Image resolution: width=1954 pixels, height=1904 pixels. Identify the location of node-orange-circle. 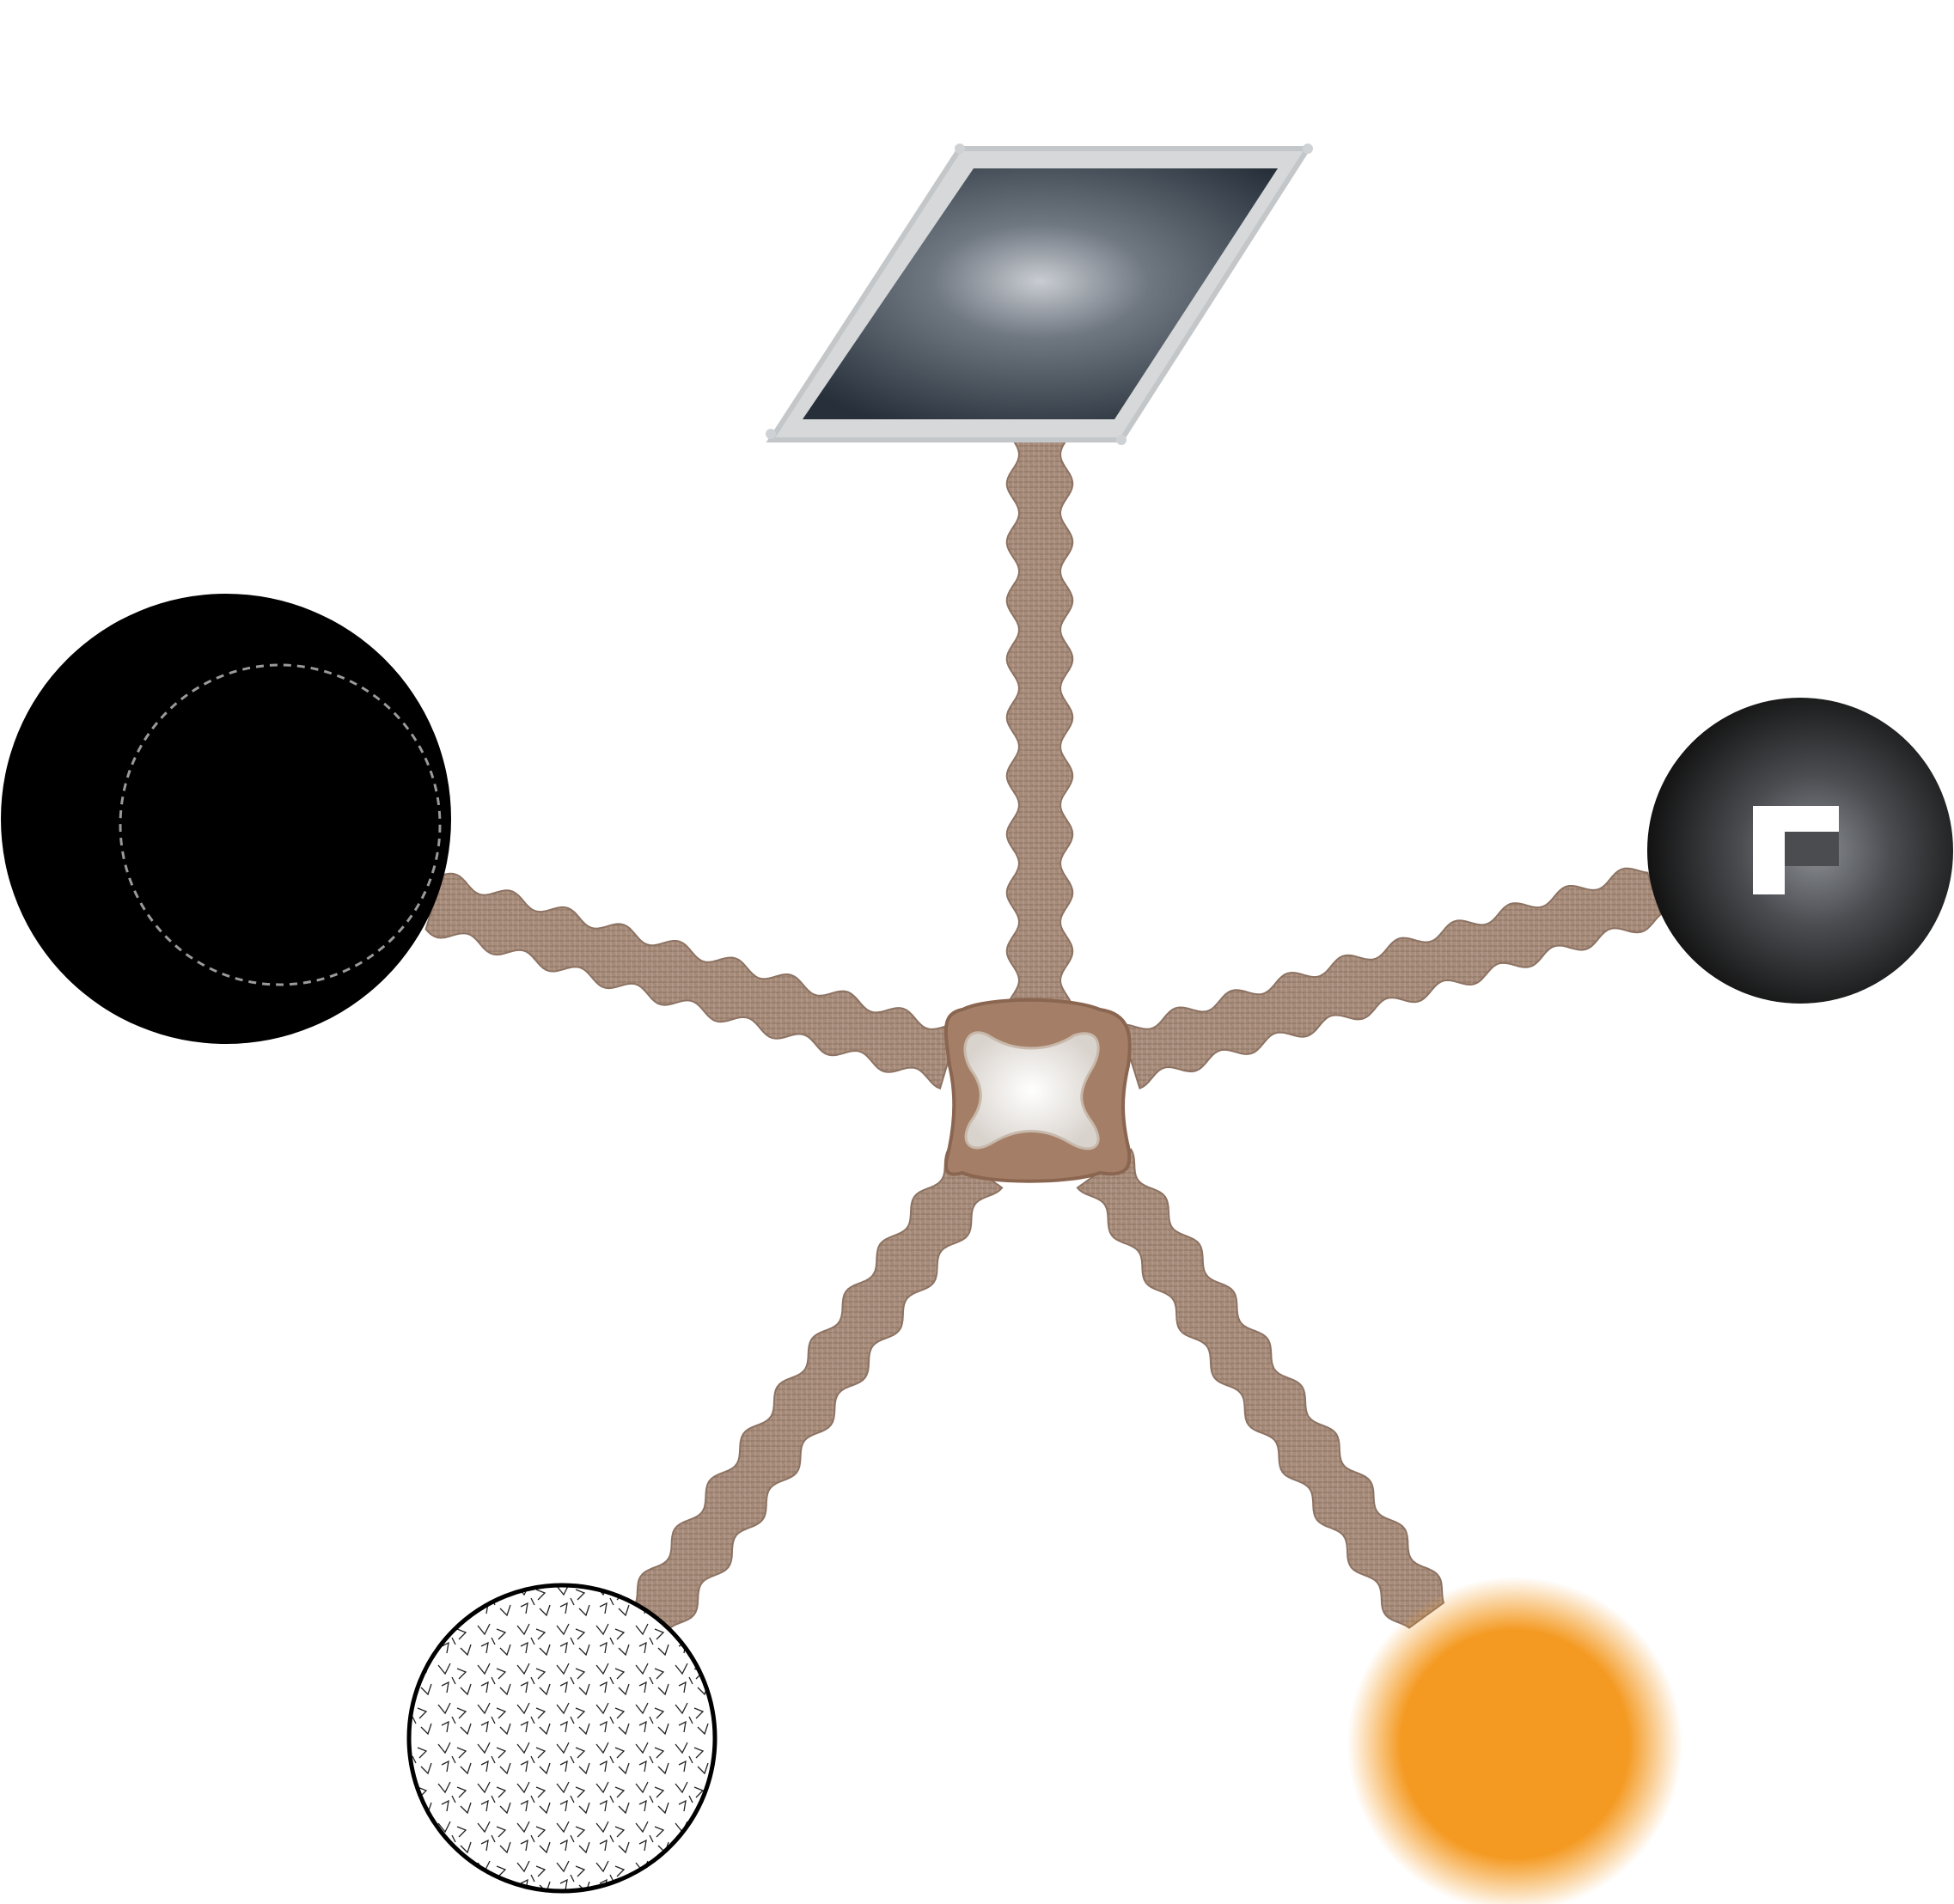
(1514, 1740).